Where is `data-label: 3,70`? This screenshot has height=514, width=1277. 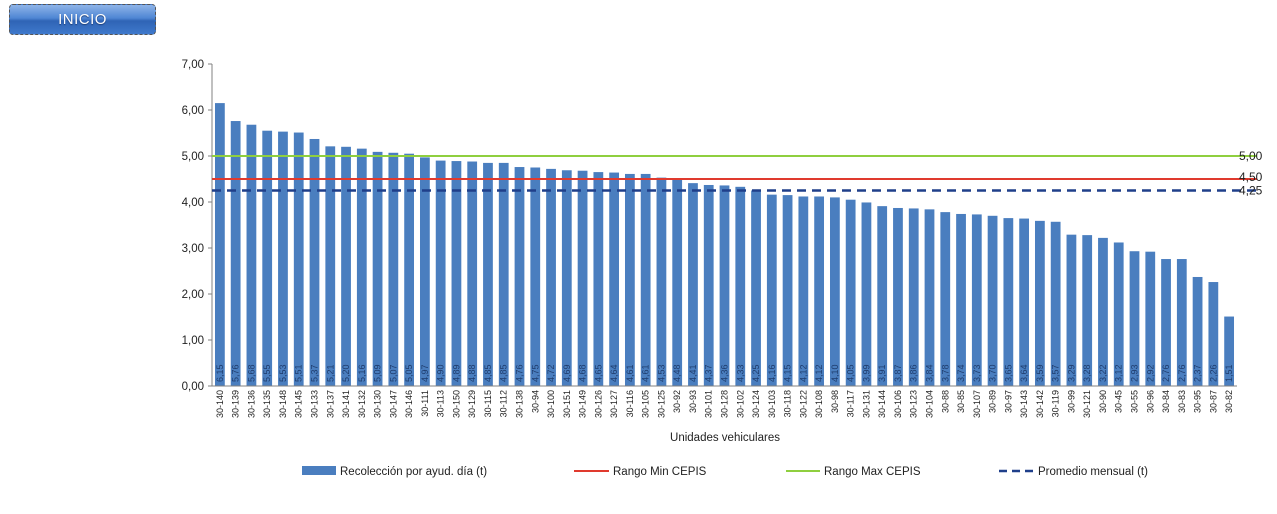
data-label: 3,70 is located at coordinates (993, 373).